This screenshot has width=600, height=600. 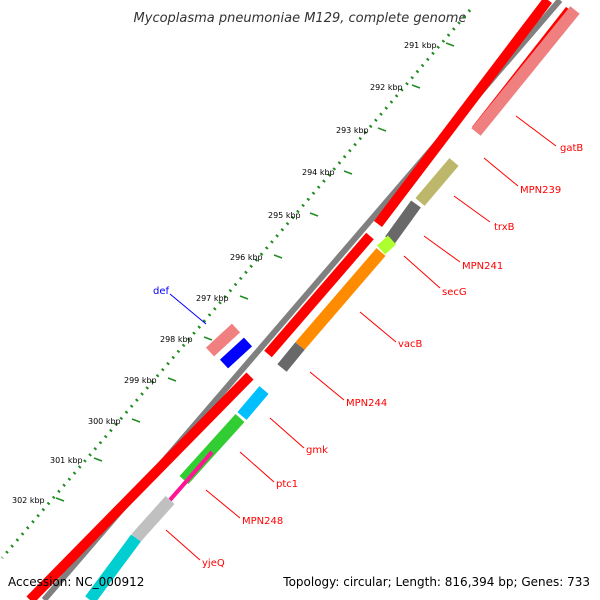 What do you see at coordinates (504, 227) in the screenshot?
I see `gene-label-trxB: trxB` at bounding box center [504, 227].